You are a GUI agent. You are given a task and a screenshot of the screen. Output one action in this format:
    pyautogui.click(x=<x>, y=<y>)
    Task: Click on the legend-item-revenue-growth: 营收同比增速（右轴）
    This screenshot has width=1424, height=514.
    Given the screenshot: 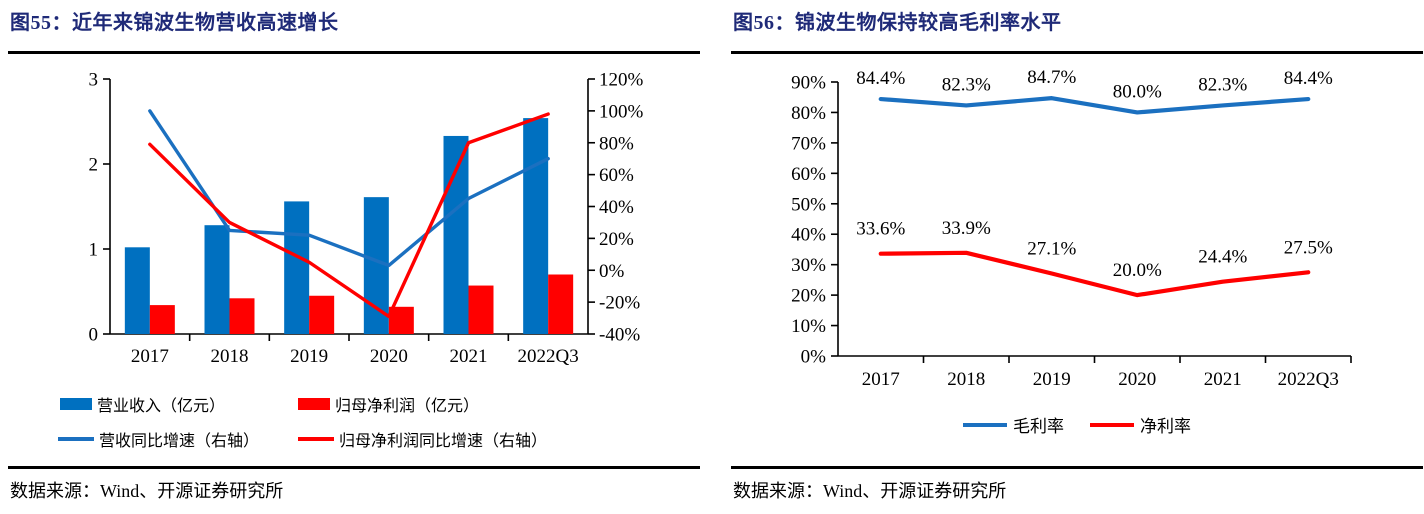 What is the action you would take?
    pyautogui.click(x=158, y=439)
    